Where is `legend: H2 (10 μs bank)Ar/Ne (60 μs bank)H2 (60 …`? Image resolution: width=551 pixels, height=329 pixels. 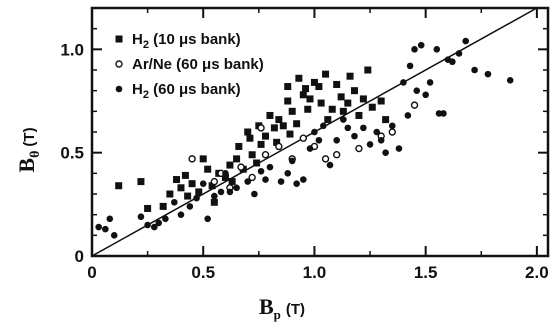
legend: H2 (10 μs bank)Ar/Ne (60 μs bank)H2 (60 … is located at coordinates (189, 66).